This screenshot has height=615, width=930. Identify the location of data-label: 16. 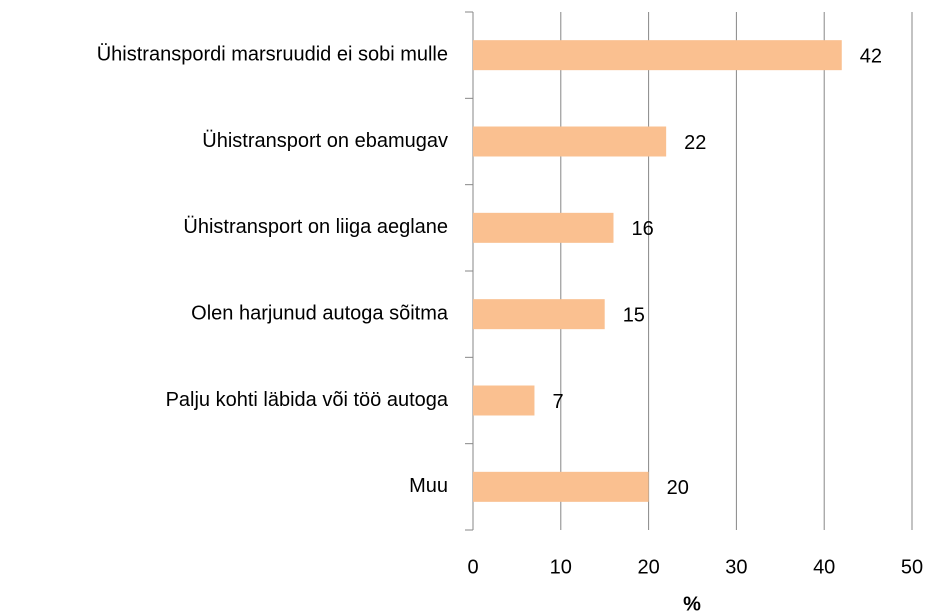
(642, 229).